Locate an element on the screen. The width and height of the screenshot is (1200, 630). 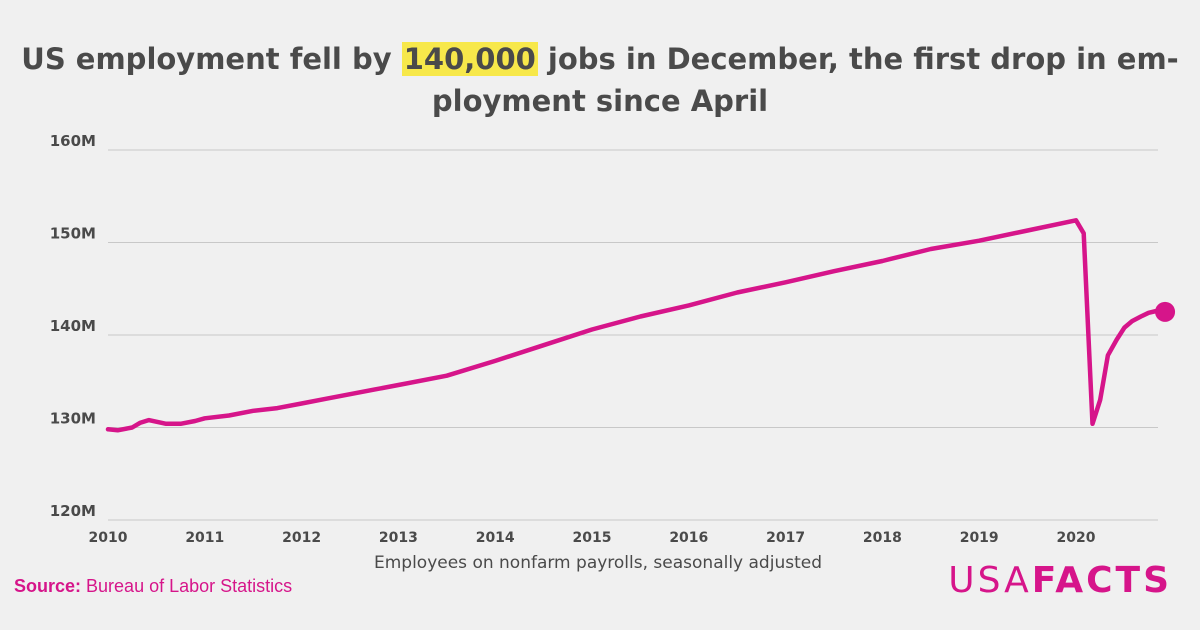
usafacts-logo: USAFACTS is located at coordinates (1060, 580).